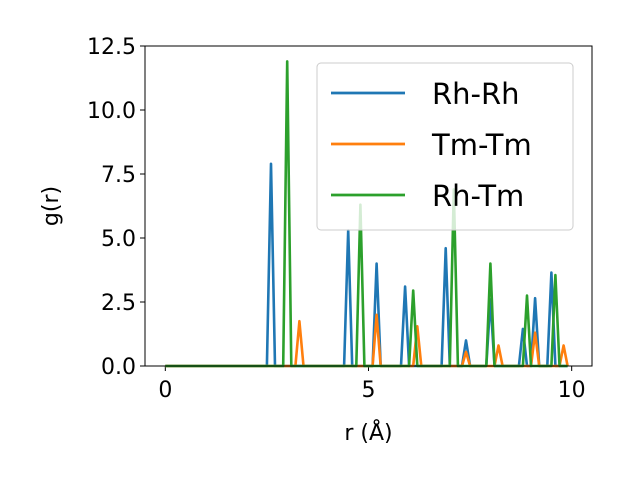  Describe the element at coordinates (111, 111) in the screenshot. I see `y-tick-label: 10.0` at that location.